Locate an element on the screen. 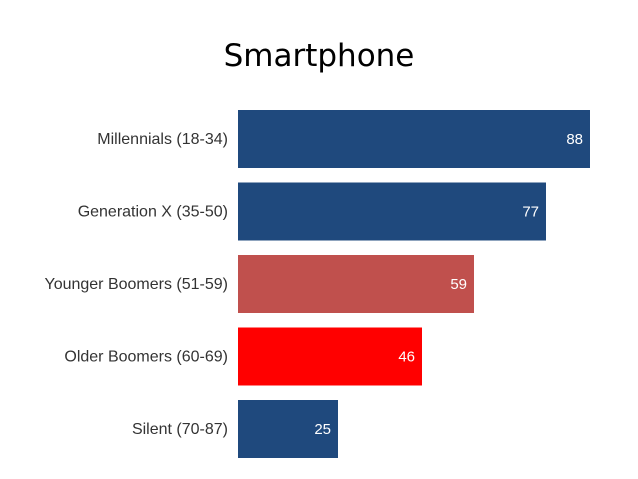 The height and width of the screenshot is (479, 638). data-label-3: 59 is located at coordinates (458, 284).